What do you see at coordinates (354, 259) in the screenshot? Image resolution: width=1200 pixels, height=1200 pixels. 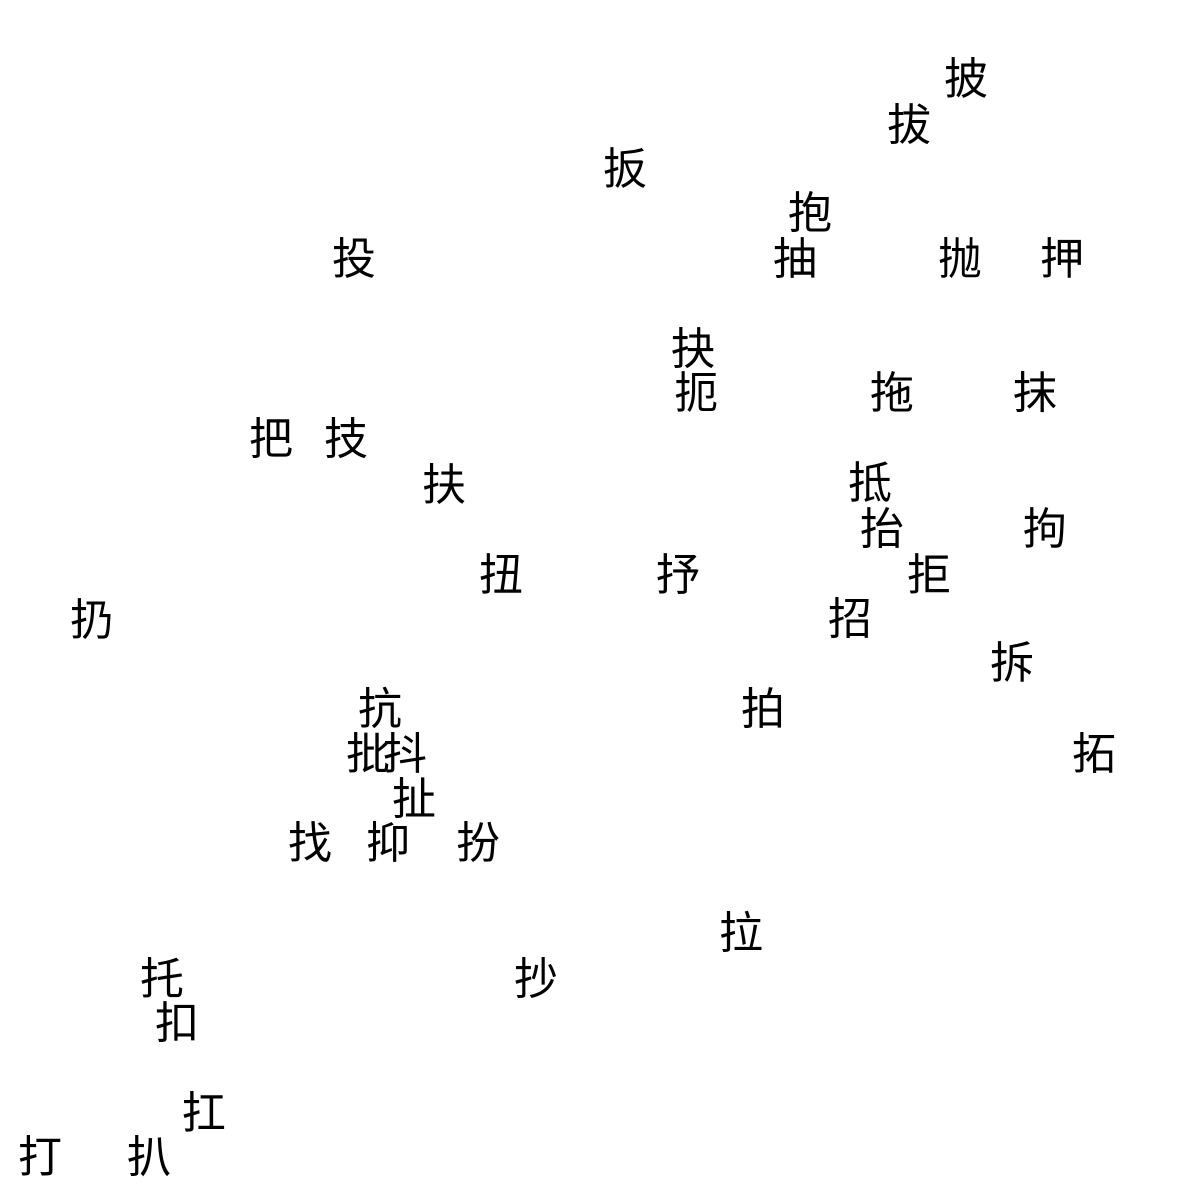 I see `glyph-label: 投` at bounding box center [354, 259].